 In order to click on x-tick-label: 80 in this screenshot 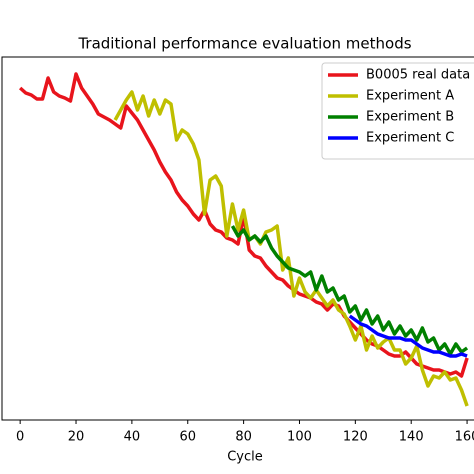, I will do `click(243, 437)`.